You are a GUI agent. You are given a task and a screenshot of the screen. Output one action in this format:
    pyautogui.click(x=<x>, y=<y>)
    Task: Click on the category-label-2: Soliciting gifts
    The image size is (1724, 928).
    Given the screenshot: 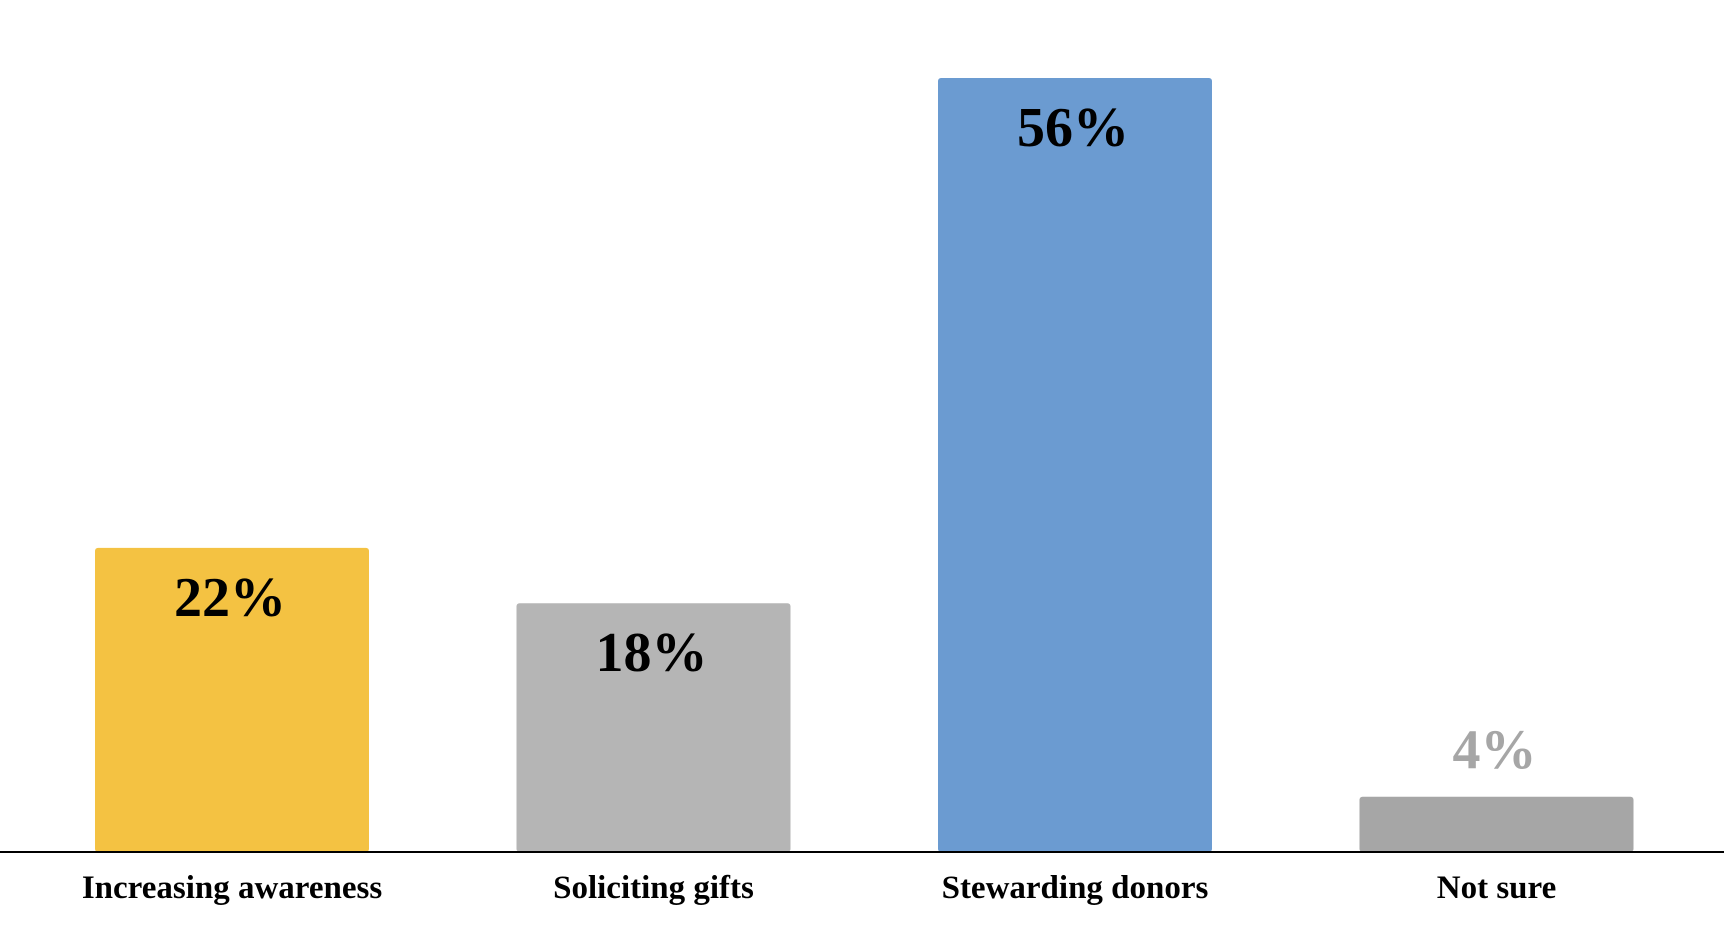 What is the action you would take?
    pyautogui.click(x=653, y=888)
    